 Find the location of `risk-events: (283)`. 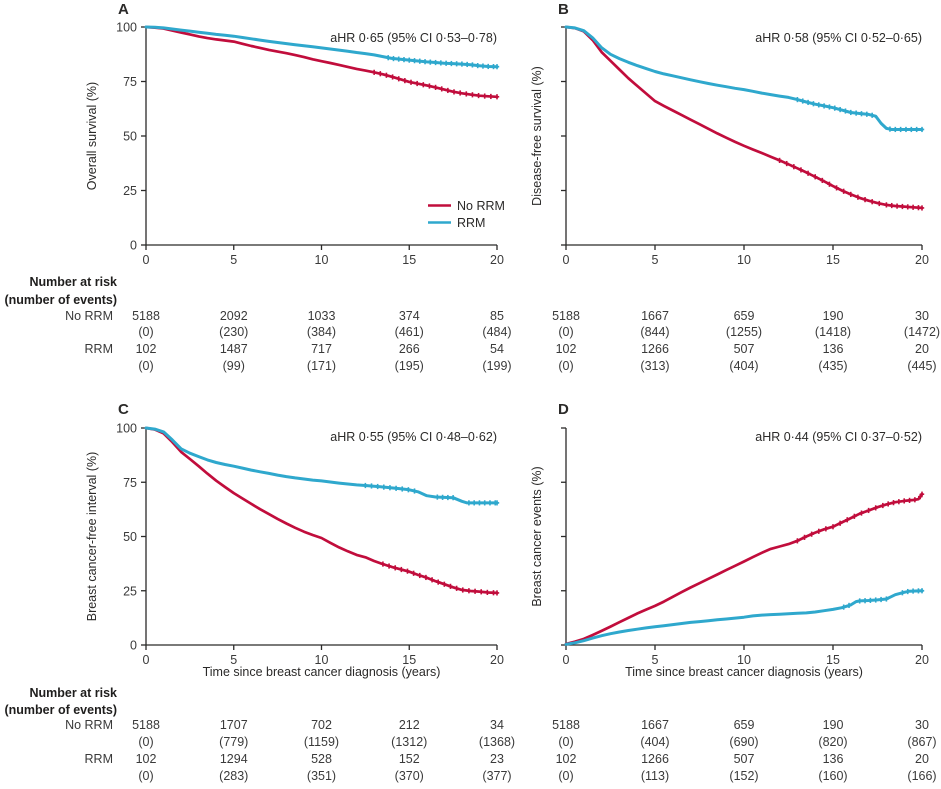

risk-events: (283) is located at coordinates (233, 776).